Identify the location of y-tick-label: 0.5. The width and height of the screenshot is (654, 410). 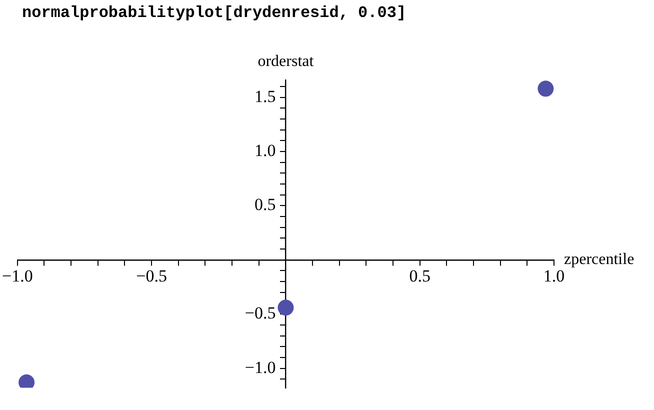
(265, 204).